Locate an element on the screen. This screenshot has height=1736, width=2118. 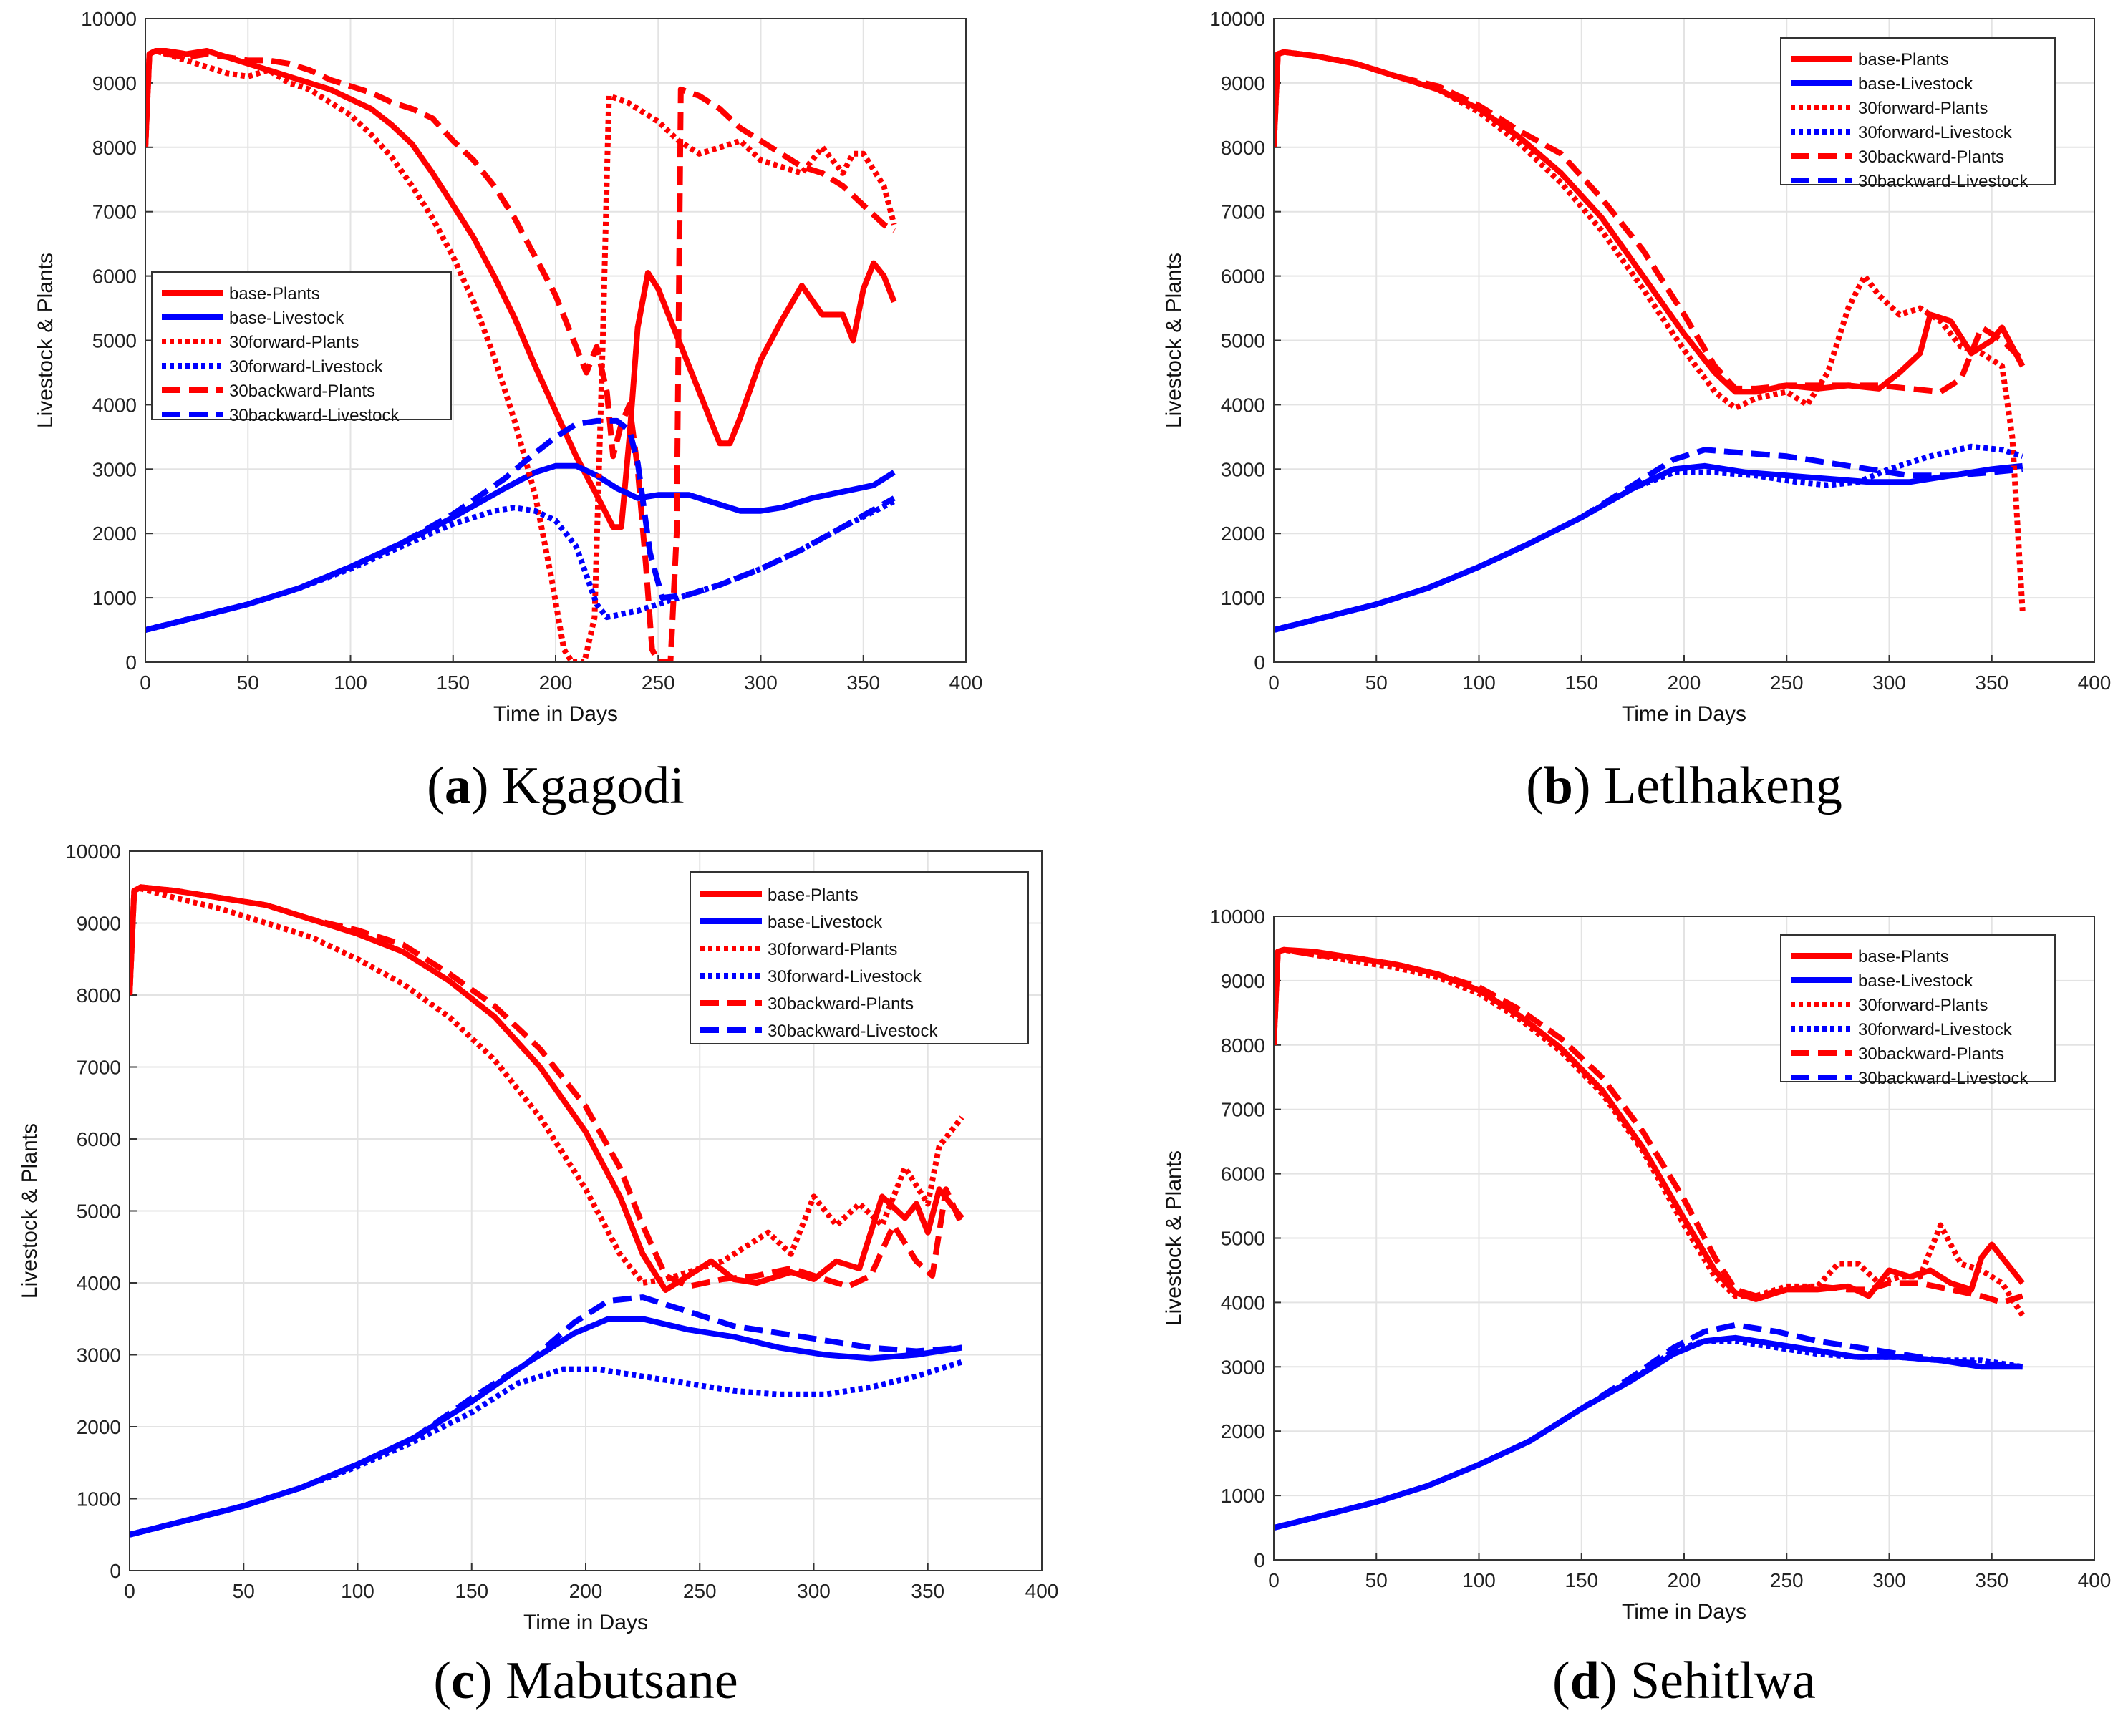
plot-frame is located at coordinates (1684, 340).